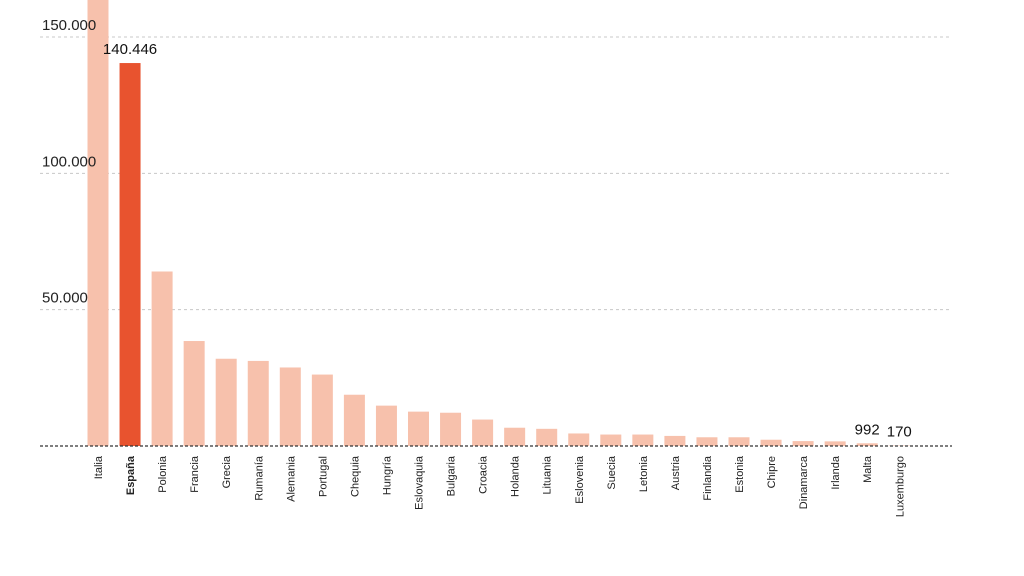  Describe the element at coordinates (868, 469) in the screenshot. I see `x-tick-label: Malta` at that location.